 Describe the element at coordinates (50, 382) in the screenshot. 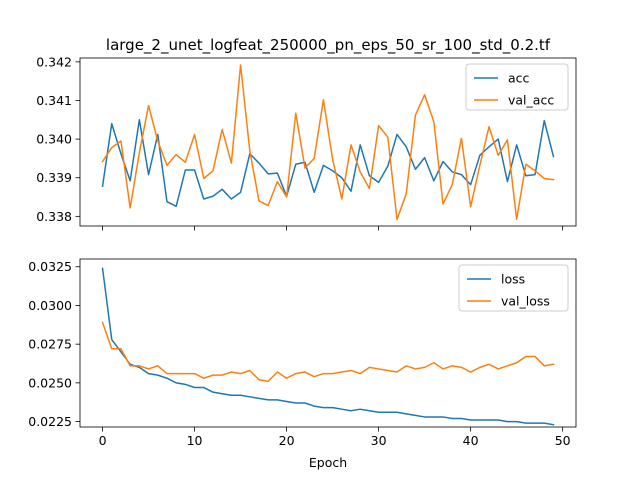

I see `y-tick-label: 0.0250` at that location.